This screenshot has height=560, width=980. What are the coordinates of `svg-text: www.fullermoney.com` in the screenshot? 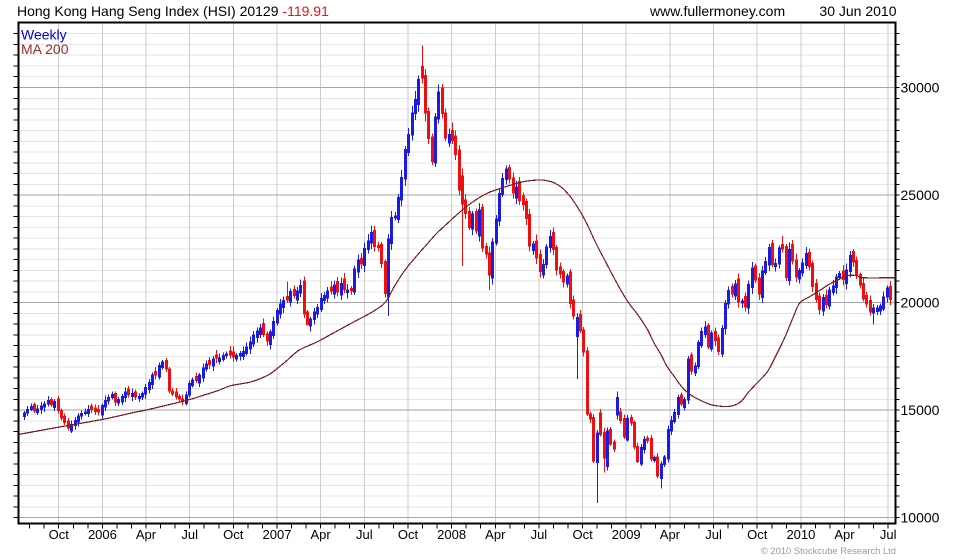 It's located at (717, 11).